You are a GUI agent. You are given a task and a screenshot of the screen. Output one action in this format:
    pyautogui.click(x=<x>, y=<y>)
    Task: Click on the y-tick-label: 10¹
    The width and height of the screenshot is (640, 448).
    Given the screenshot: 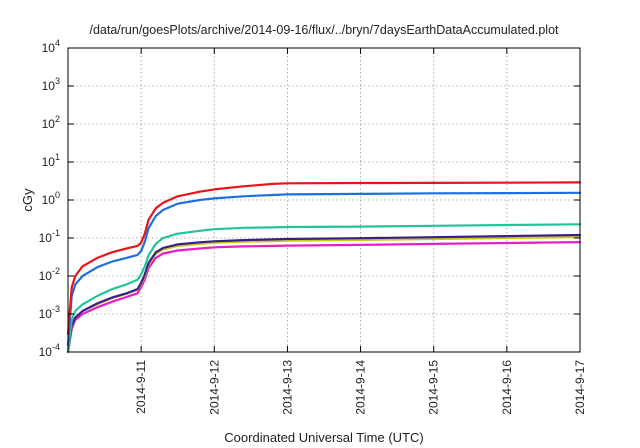 What is the action you would take?
    pyautogui.click(x=51, y=160)
    